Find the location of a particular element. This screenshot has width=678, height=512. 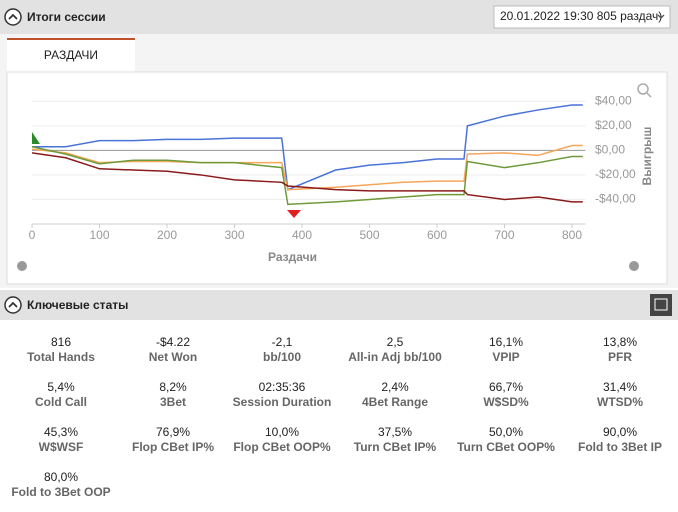

stat-label: PFR is located at coordinates (620, 357).